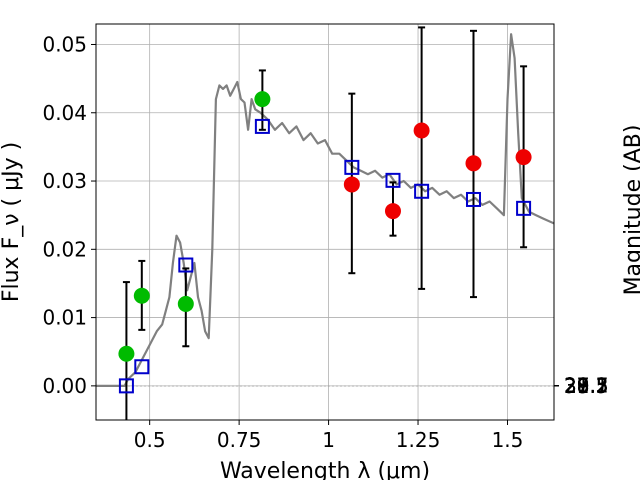 The image size is (640, 480). What do you see at coordinates (64, 113) in the screenshot?
I see `y-tick-label: 0.04` at bounding box center [64, 113].